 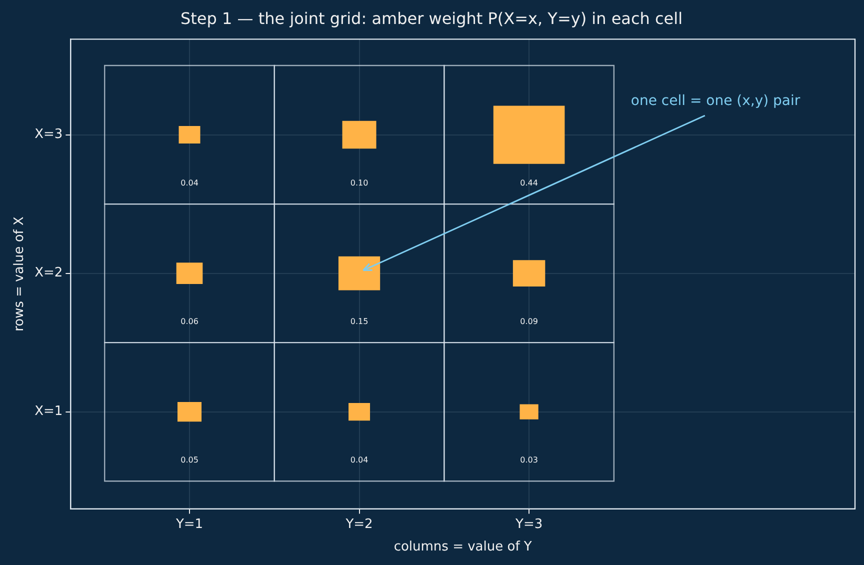 I want to click on data-label: 0.03, so click(x=529, y=459).